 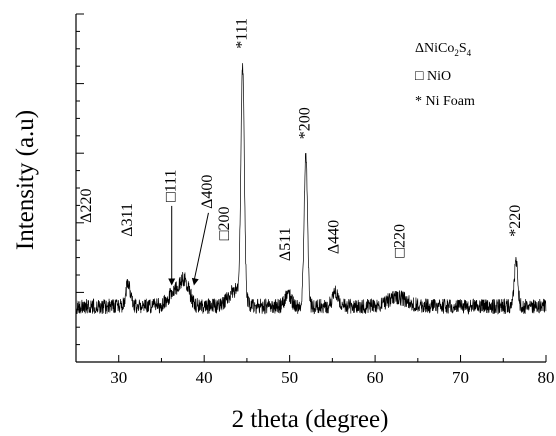 I want to click on x-axis-ticks, so click(x=311, y=358).